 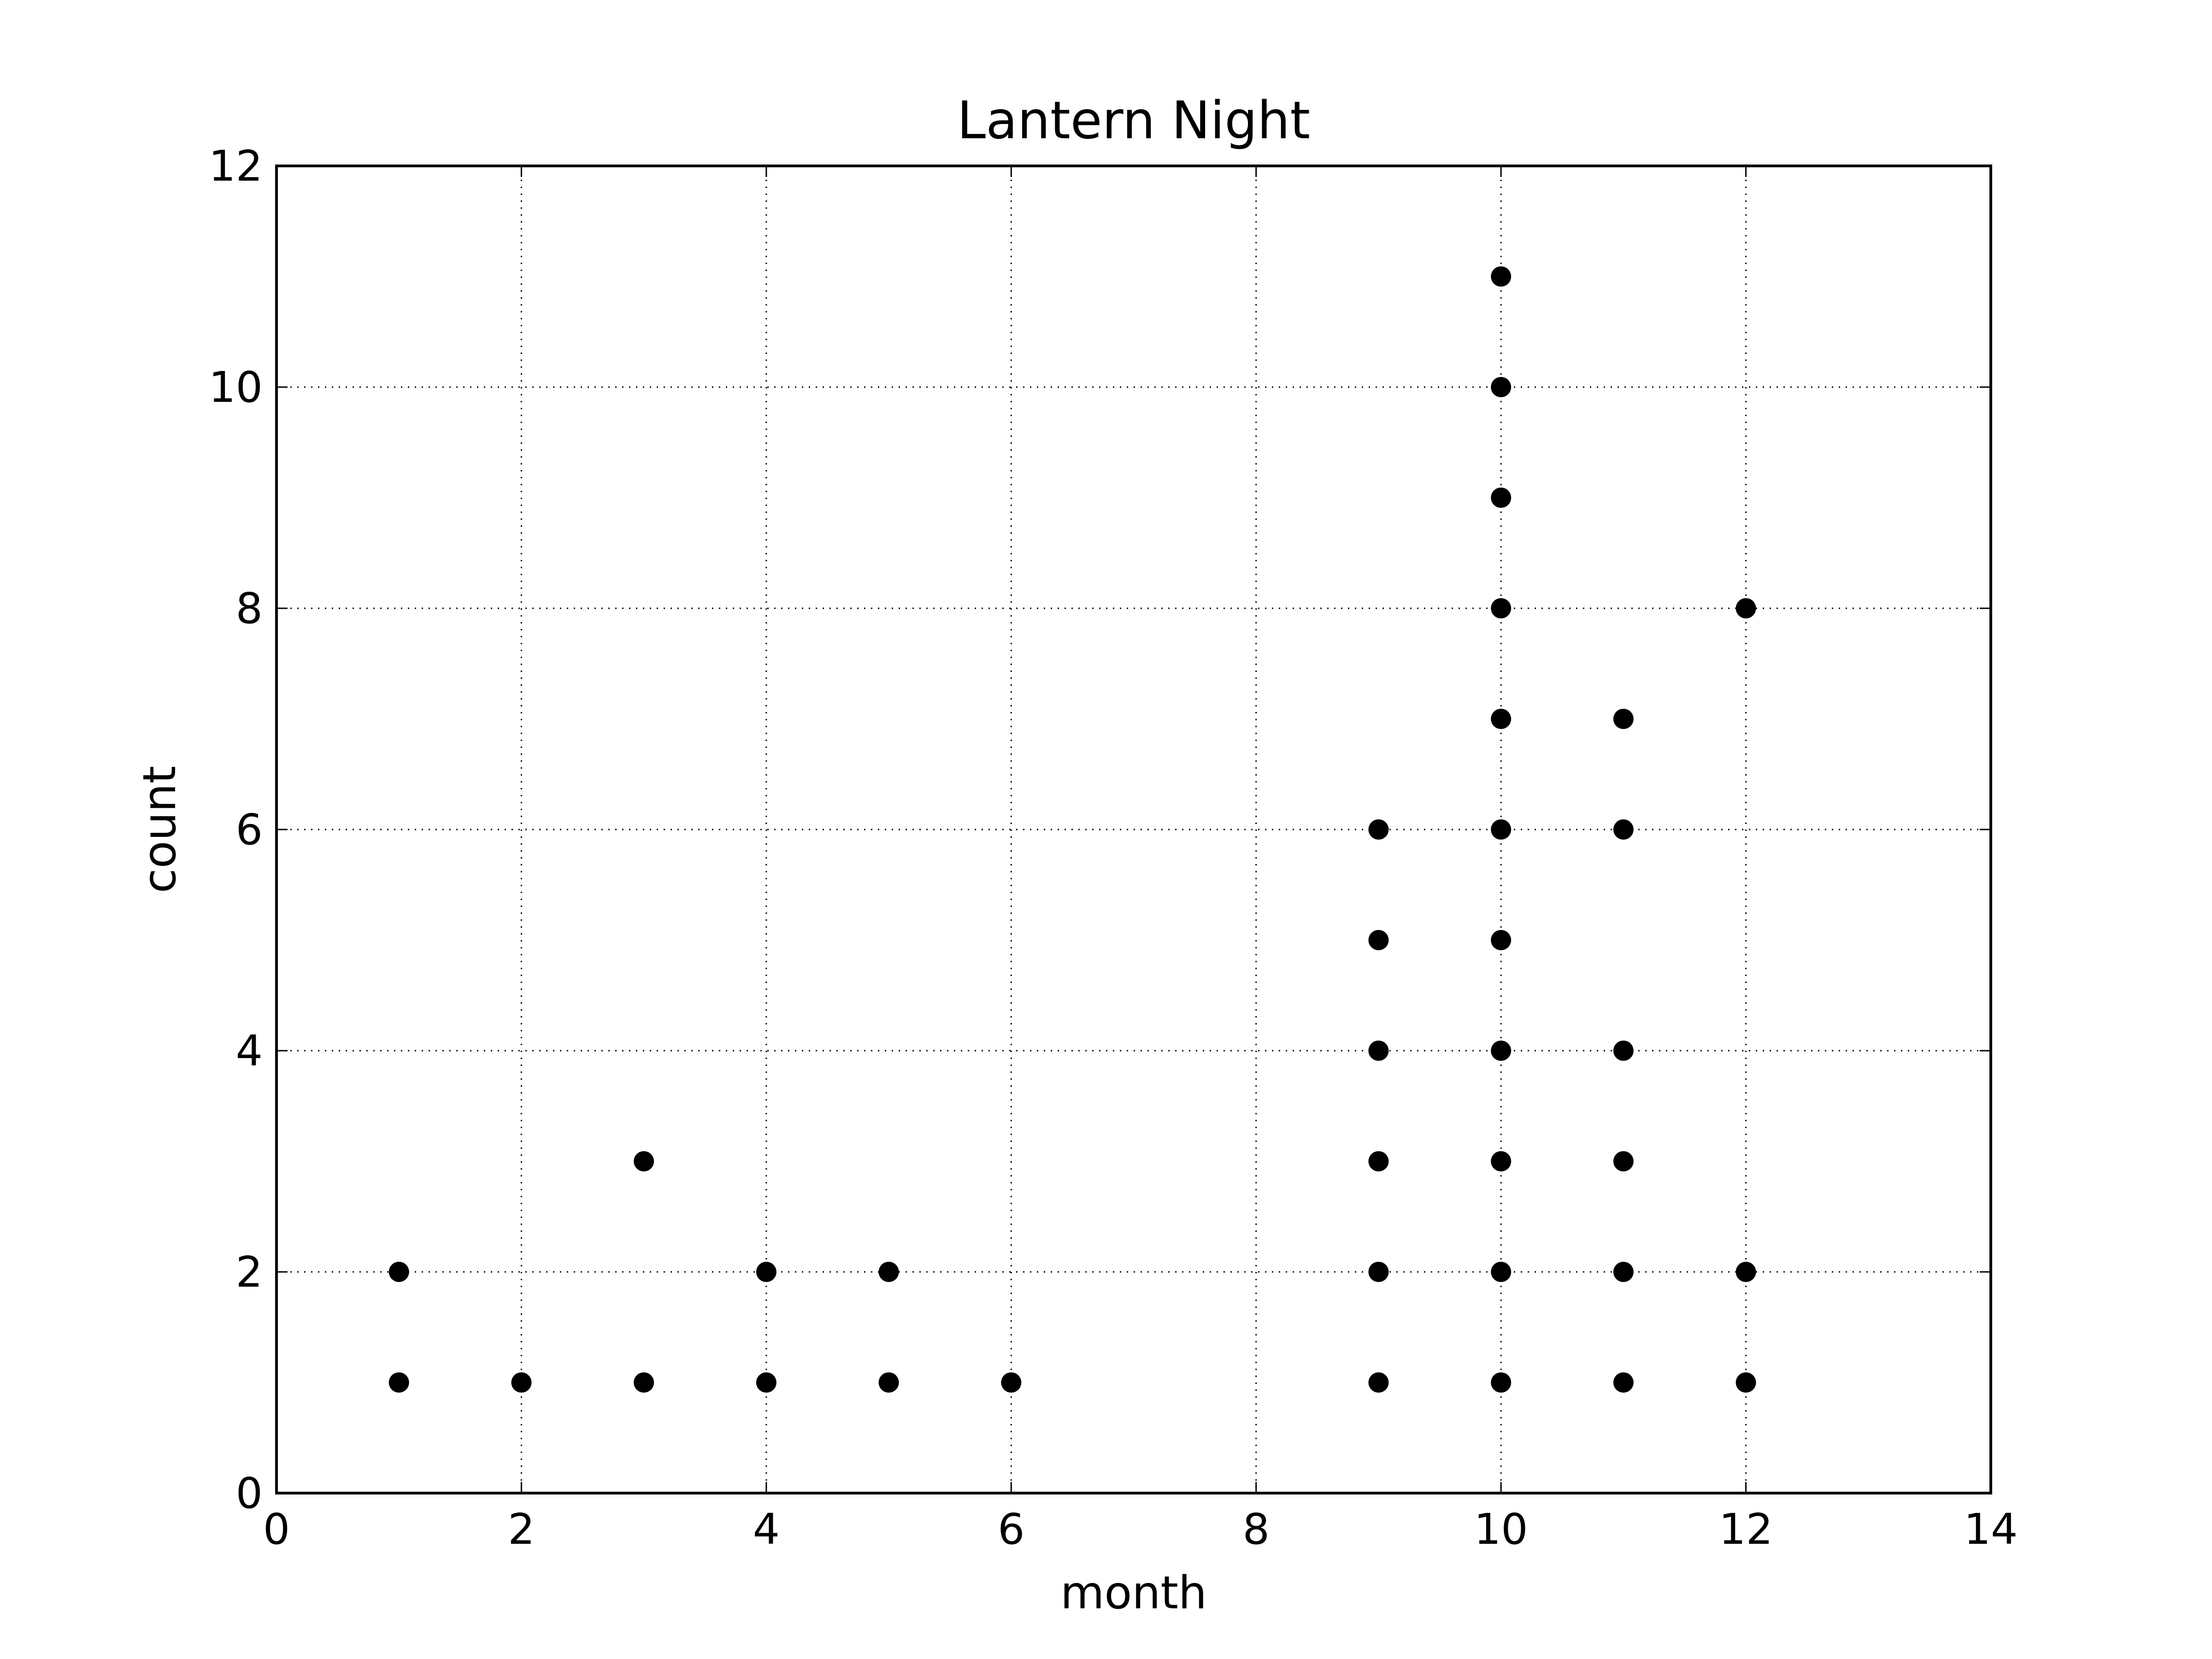 What do you see at coordinates (249, 829) in the screenshot?
I see `y-tick-label: 6` at bounding box center [249, 829].